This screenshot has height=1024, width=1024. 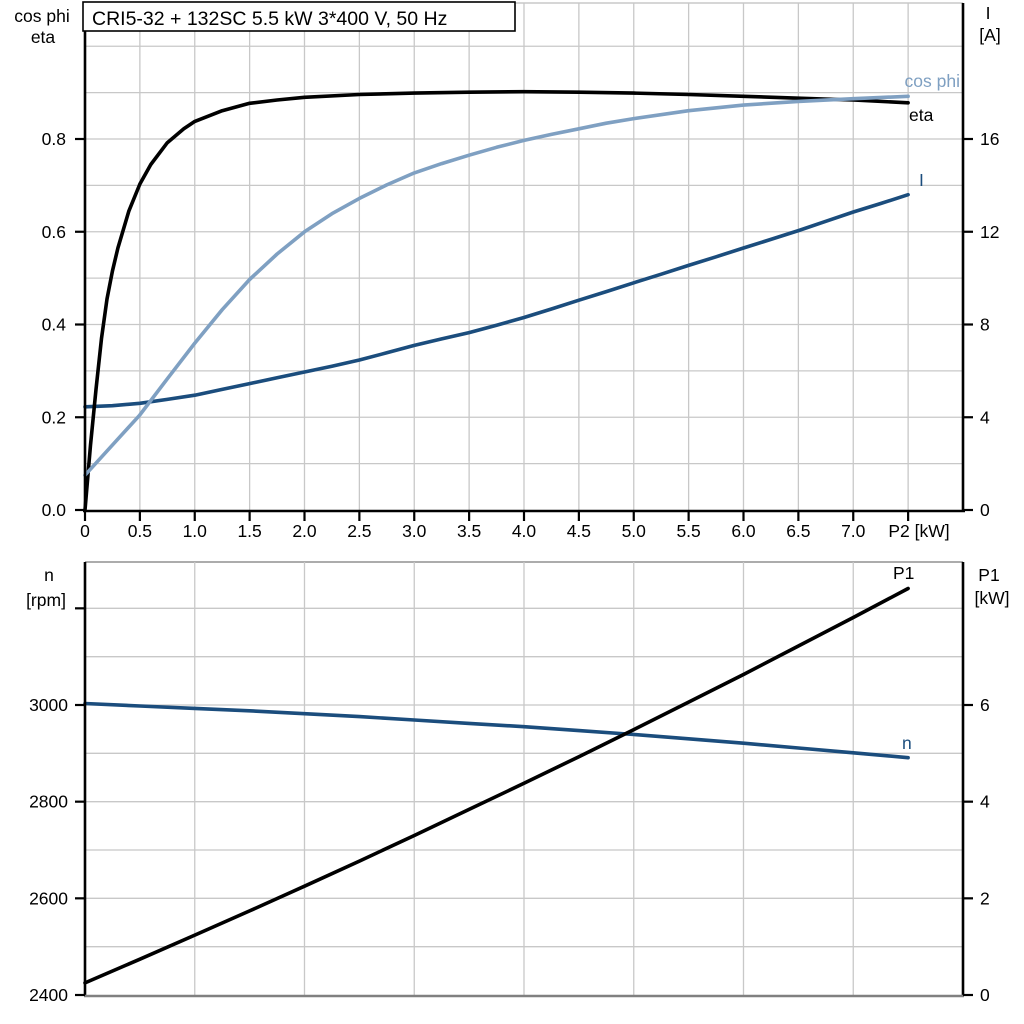 I want to click on x-tick-label: 4.0, so click(x=524, y=531).